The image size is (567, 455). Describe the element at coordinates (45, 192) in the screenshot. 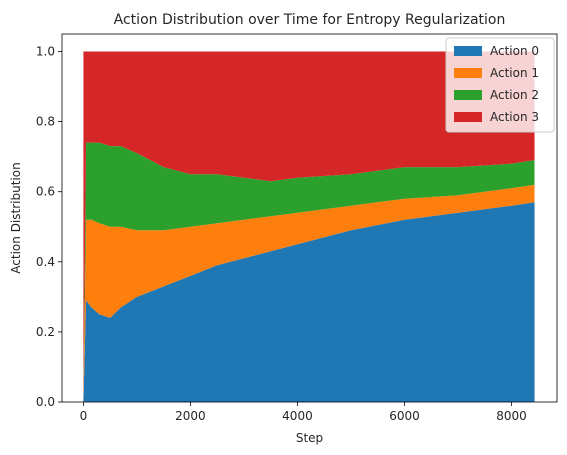

I see `y-tick-label: 0.6` at that location.